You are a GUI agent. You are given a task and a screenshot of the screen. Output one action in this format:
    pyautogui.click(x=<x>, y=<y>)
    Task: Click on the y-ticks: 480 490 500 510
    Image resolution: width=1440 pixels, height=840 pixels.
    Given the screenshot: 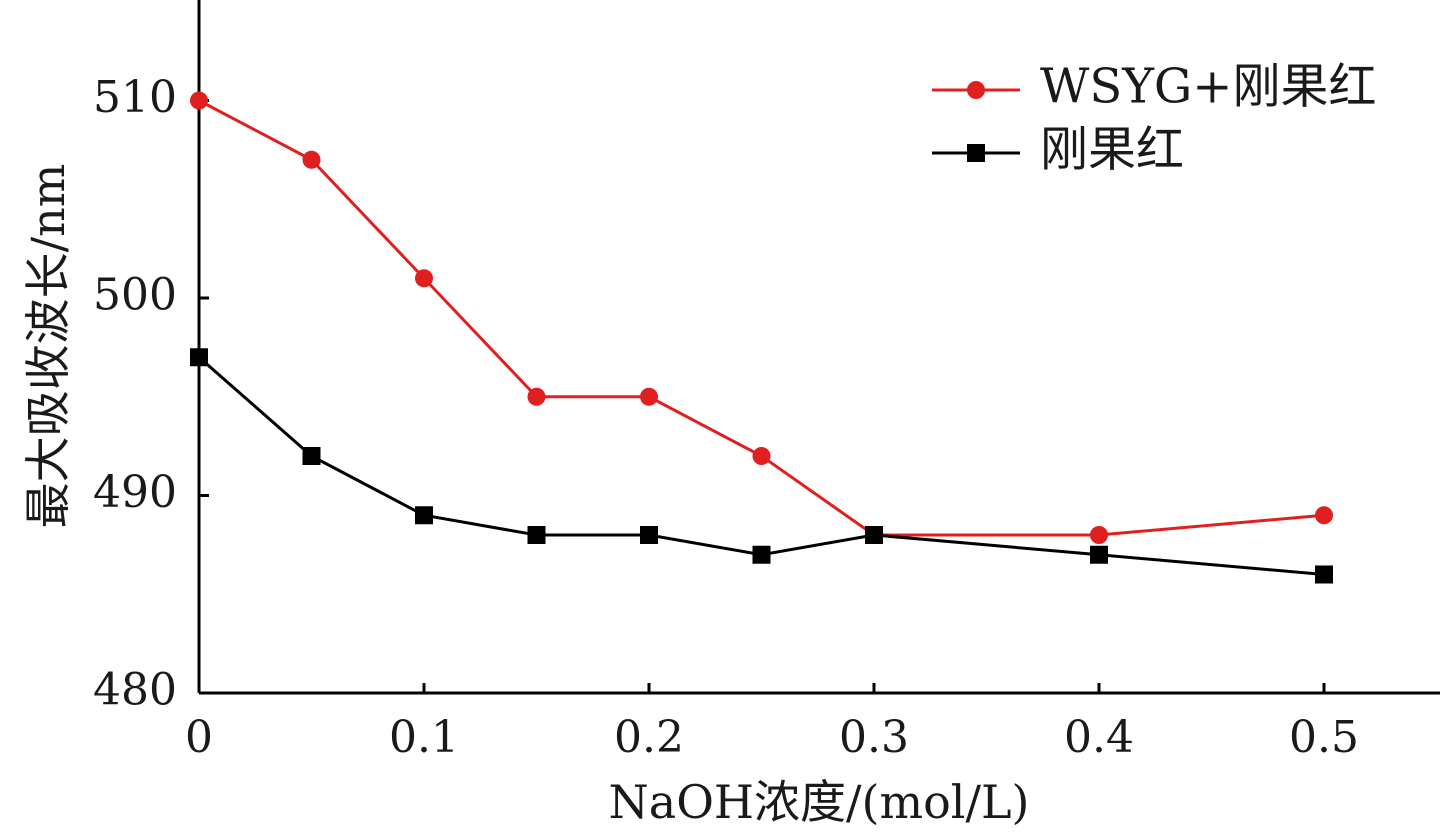 What is the action you would take?
    pyautogui.click(x=151, y=394)
    